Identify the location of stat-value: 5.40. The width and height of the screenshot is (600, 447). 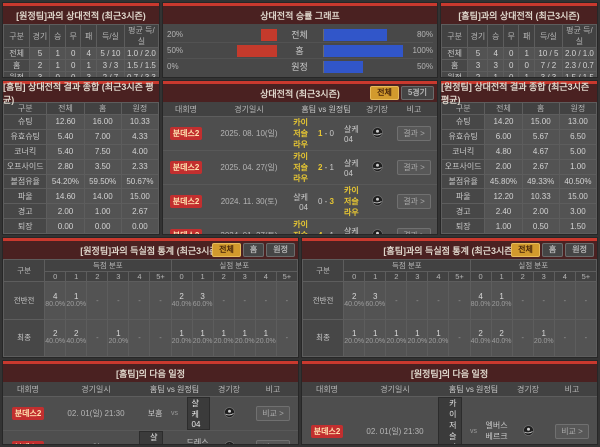
(65, 136).